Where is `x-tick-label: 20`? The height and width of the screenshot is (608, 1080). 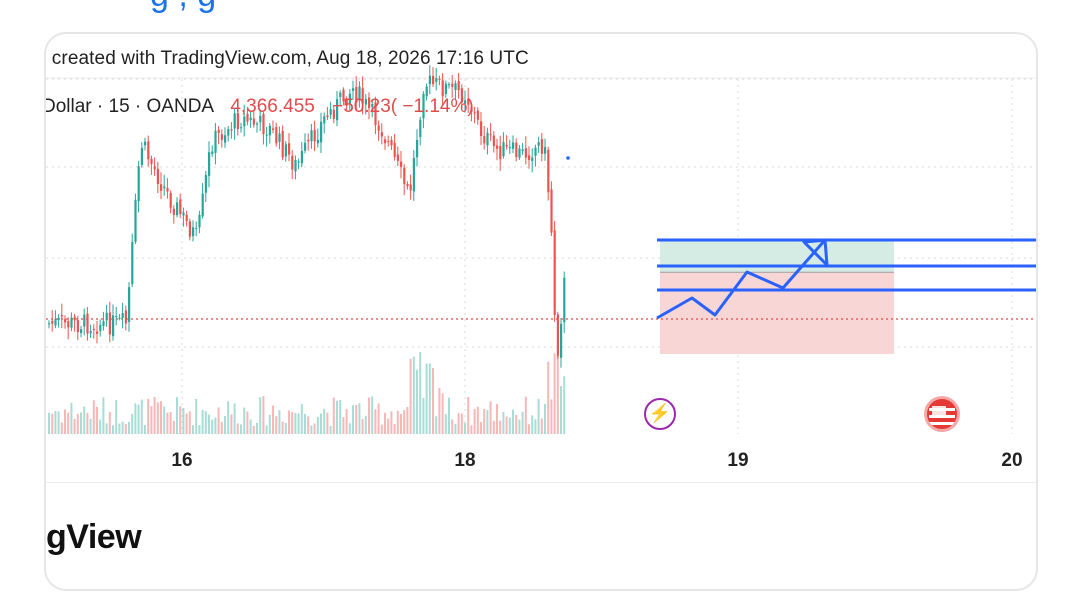
x-tick-label: 20 is located at coordinates (1012, 460).